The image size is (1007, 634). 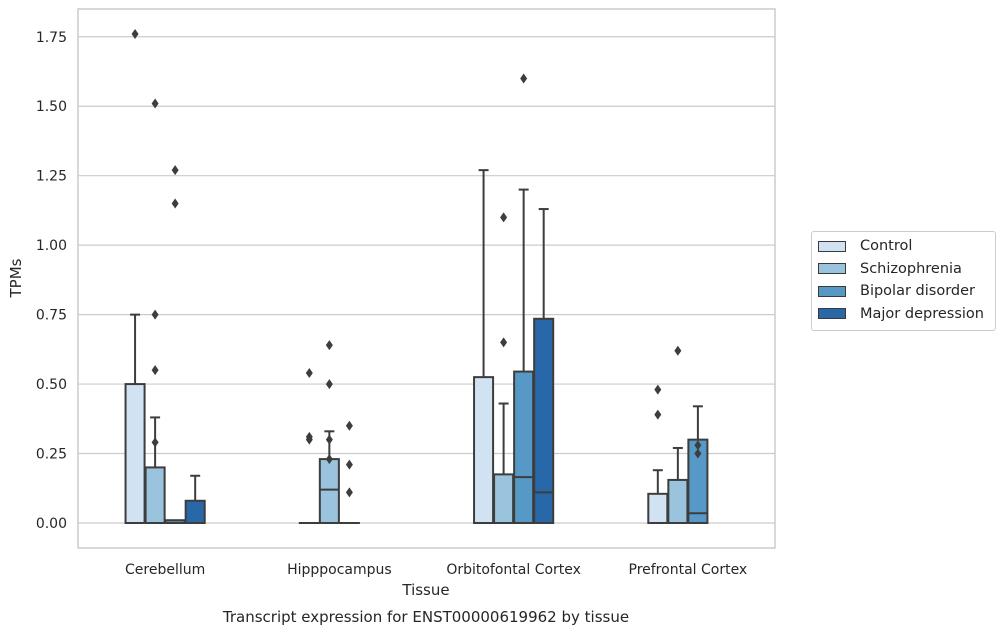 I want to click on legend-item: Bipolar disorder, so click(x=903, y=291).